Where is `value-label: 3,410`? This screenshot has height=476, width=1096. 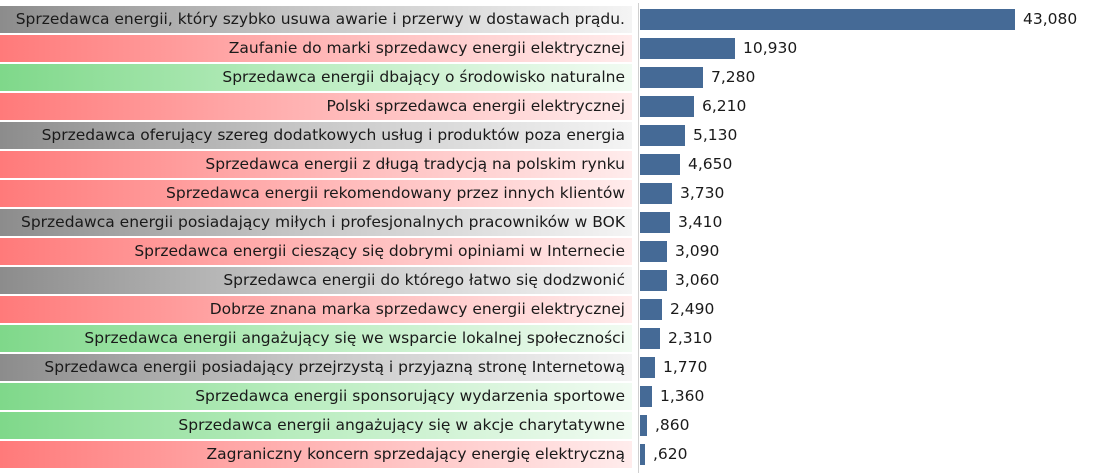
value-label: 3,410 is located at coordinates (700, 222).